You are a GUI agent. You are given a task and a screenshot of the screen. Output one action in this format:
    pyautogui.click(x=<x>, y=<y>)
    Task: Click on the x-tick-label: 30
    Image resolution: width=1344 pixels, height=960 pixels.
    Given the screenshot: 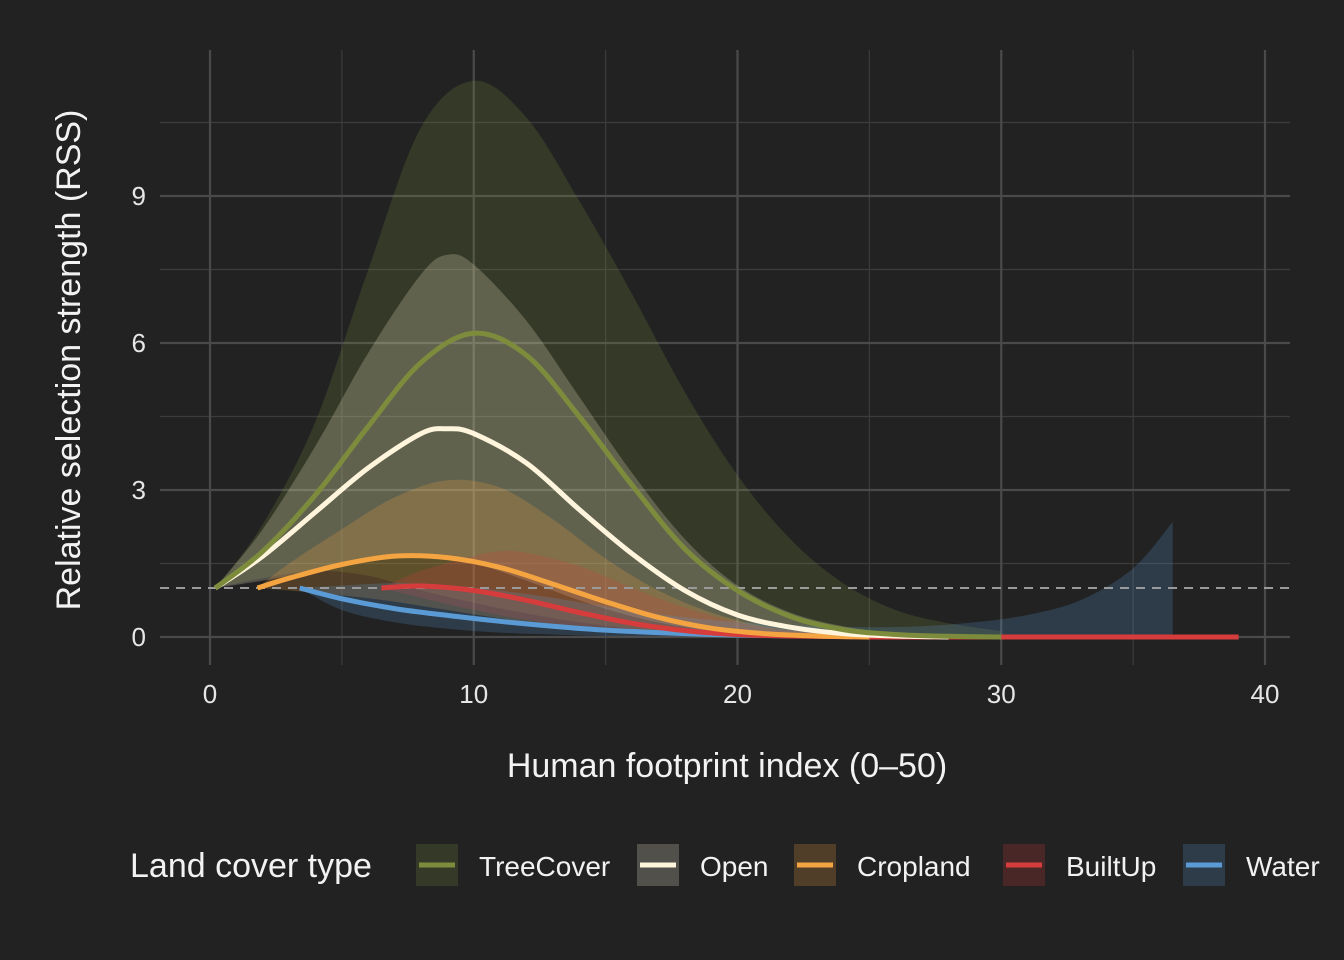 What is the action you would take?
    pyautogui.click(x=1001, y=694)
    